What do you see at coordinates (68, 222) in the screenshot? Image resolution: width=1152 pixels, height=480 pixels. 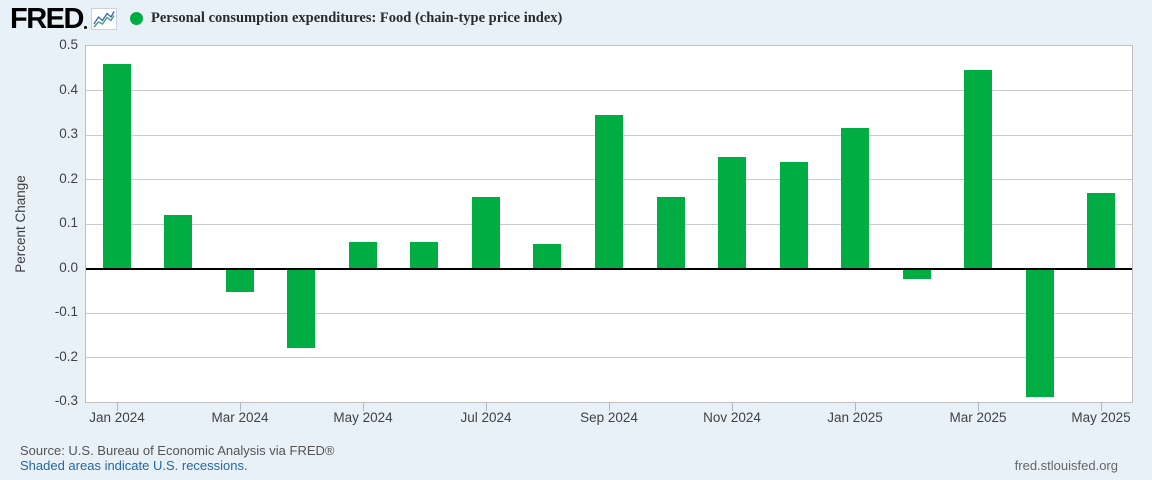 I see `y-tick-label: 0.1` at bounding box center [68, 222].